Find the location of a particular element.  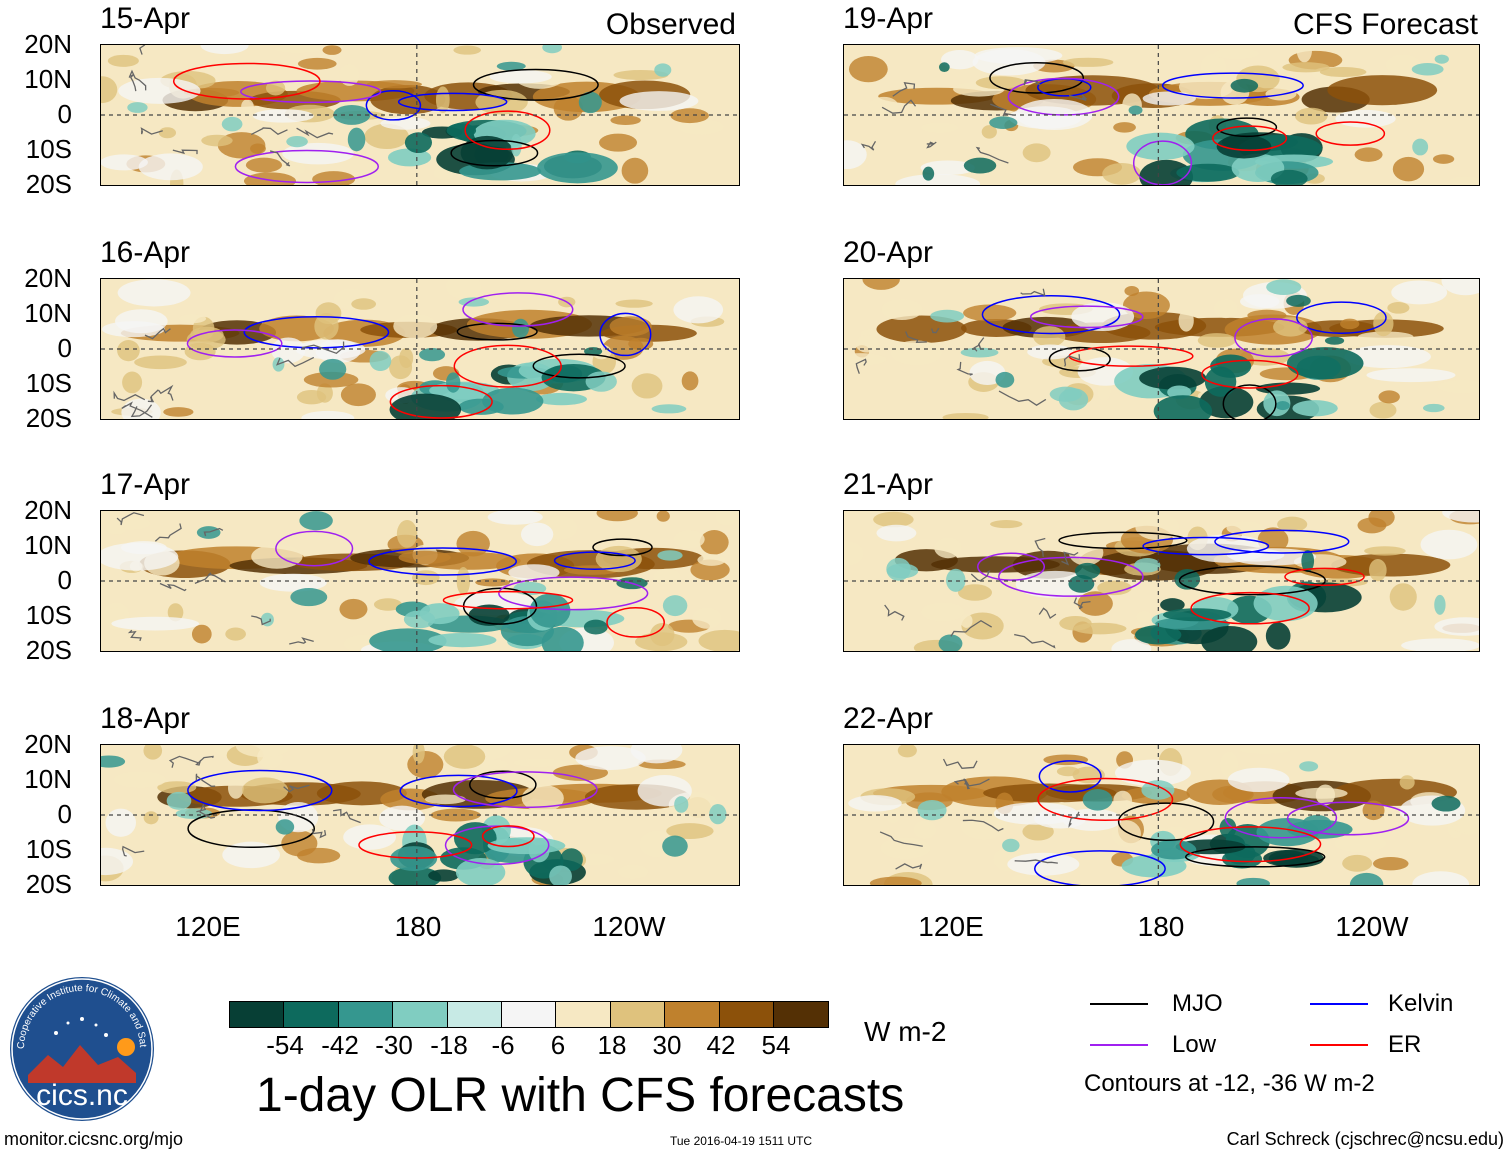

footer-timestamp: Tue 2016-04-19 1511 UTC is located at coordinates (741, 1141).